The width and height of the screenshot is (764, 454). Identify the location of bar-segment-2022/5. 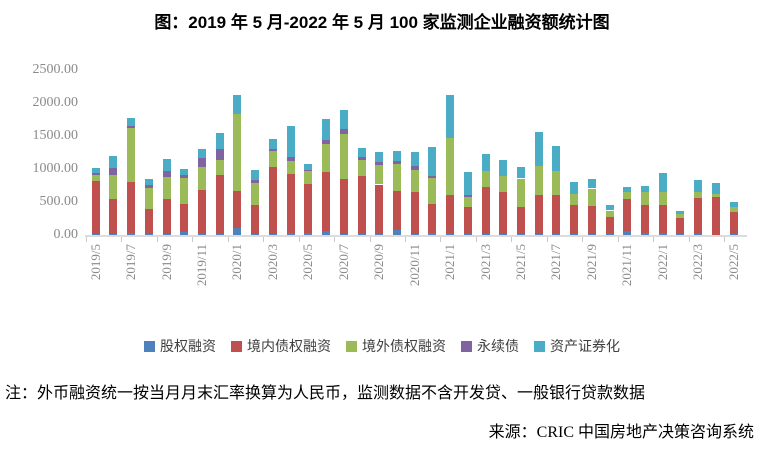
(733, 234).